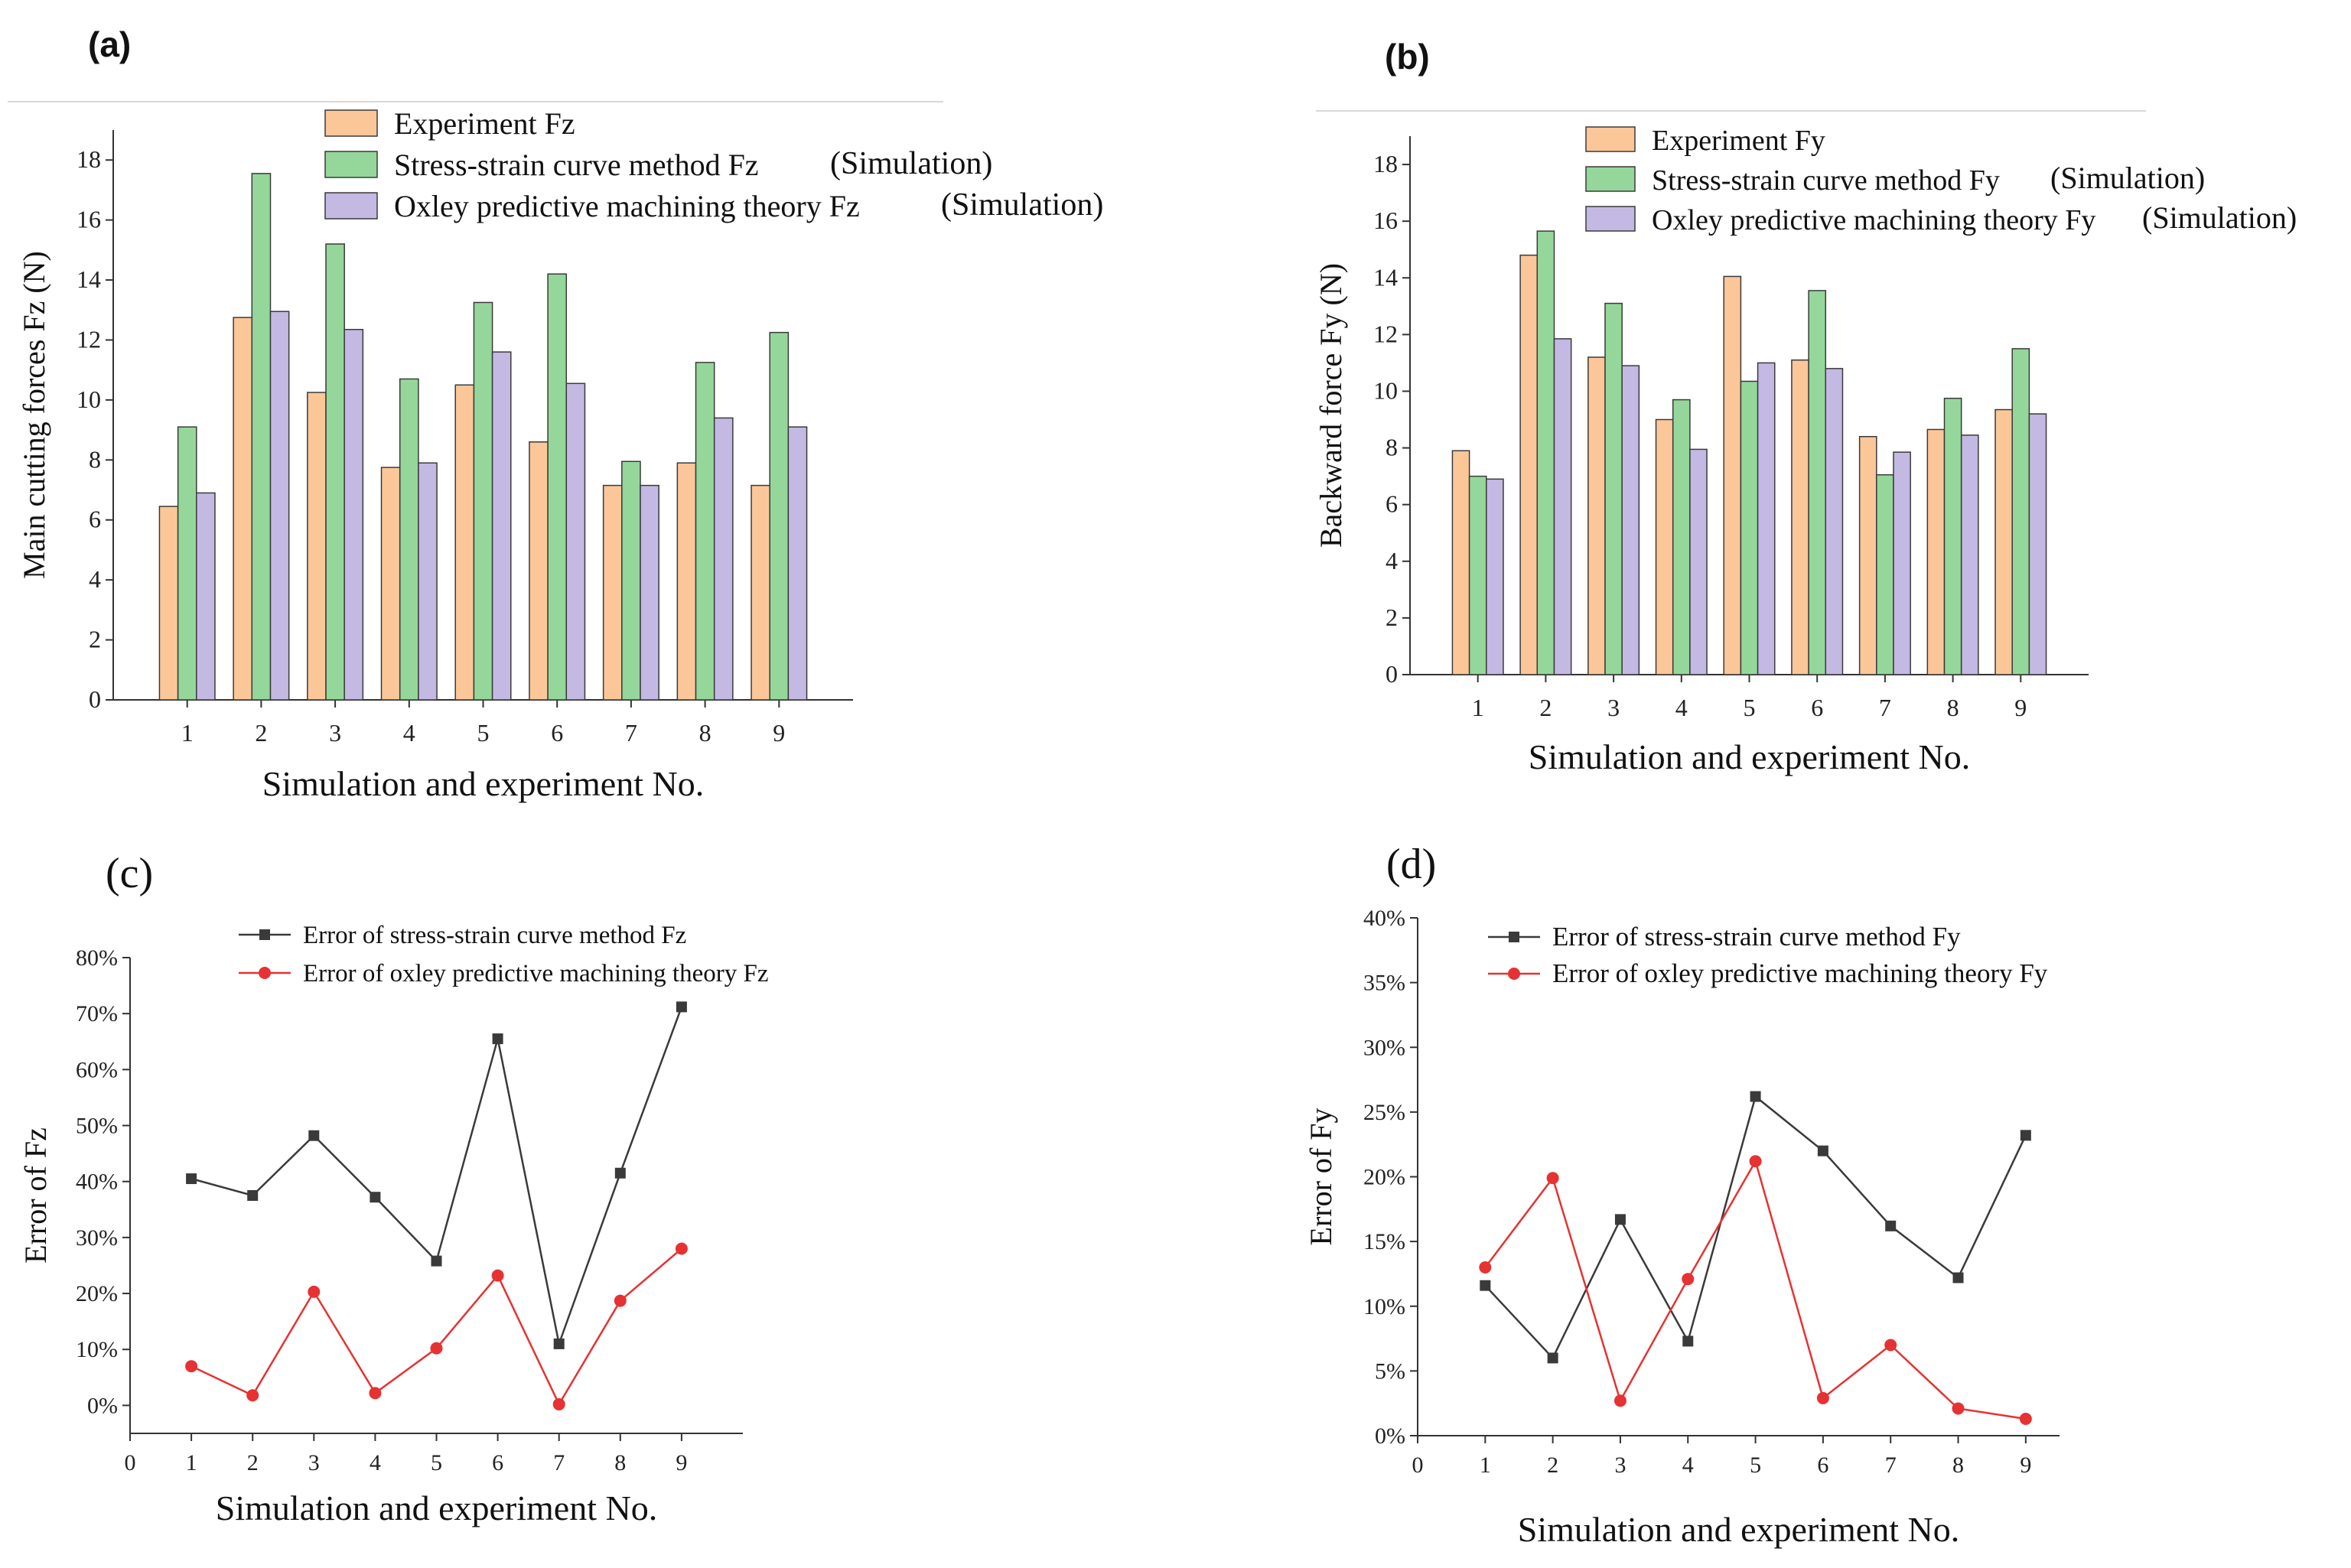  I want to click on y-tick-label: 25%, so click(1384, 1113).